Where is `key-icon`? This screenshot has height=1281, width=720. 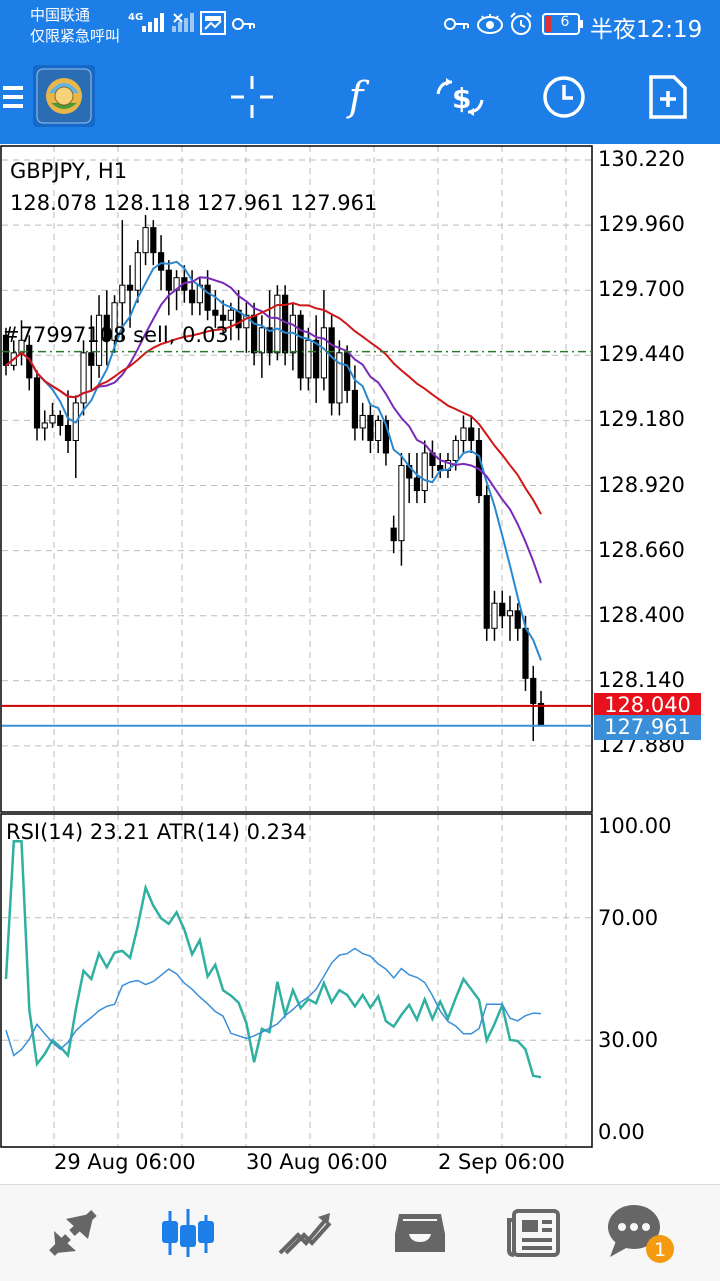 key-icon is located at coordinates (243, 24).